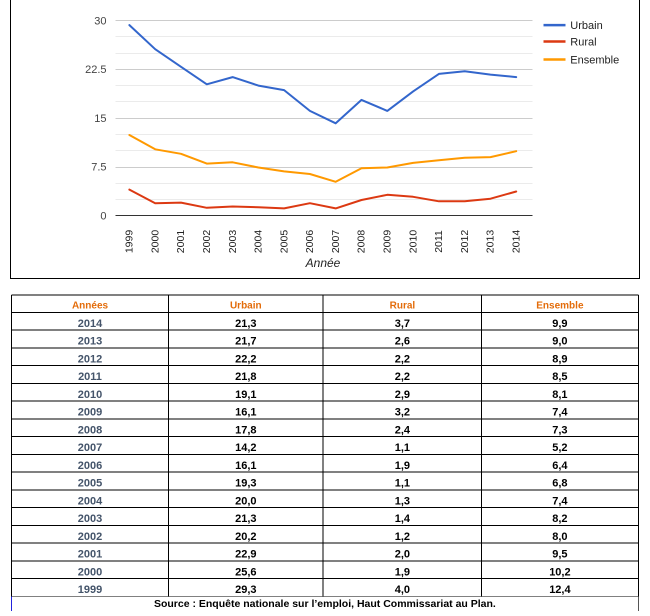  Describe the element at coordinates (245, 430) in the screenshot. I see `svg-text: 17,8` at that location.